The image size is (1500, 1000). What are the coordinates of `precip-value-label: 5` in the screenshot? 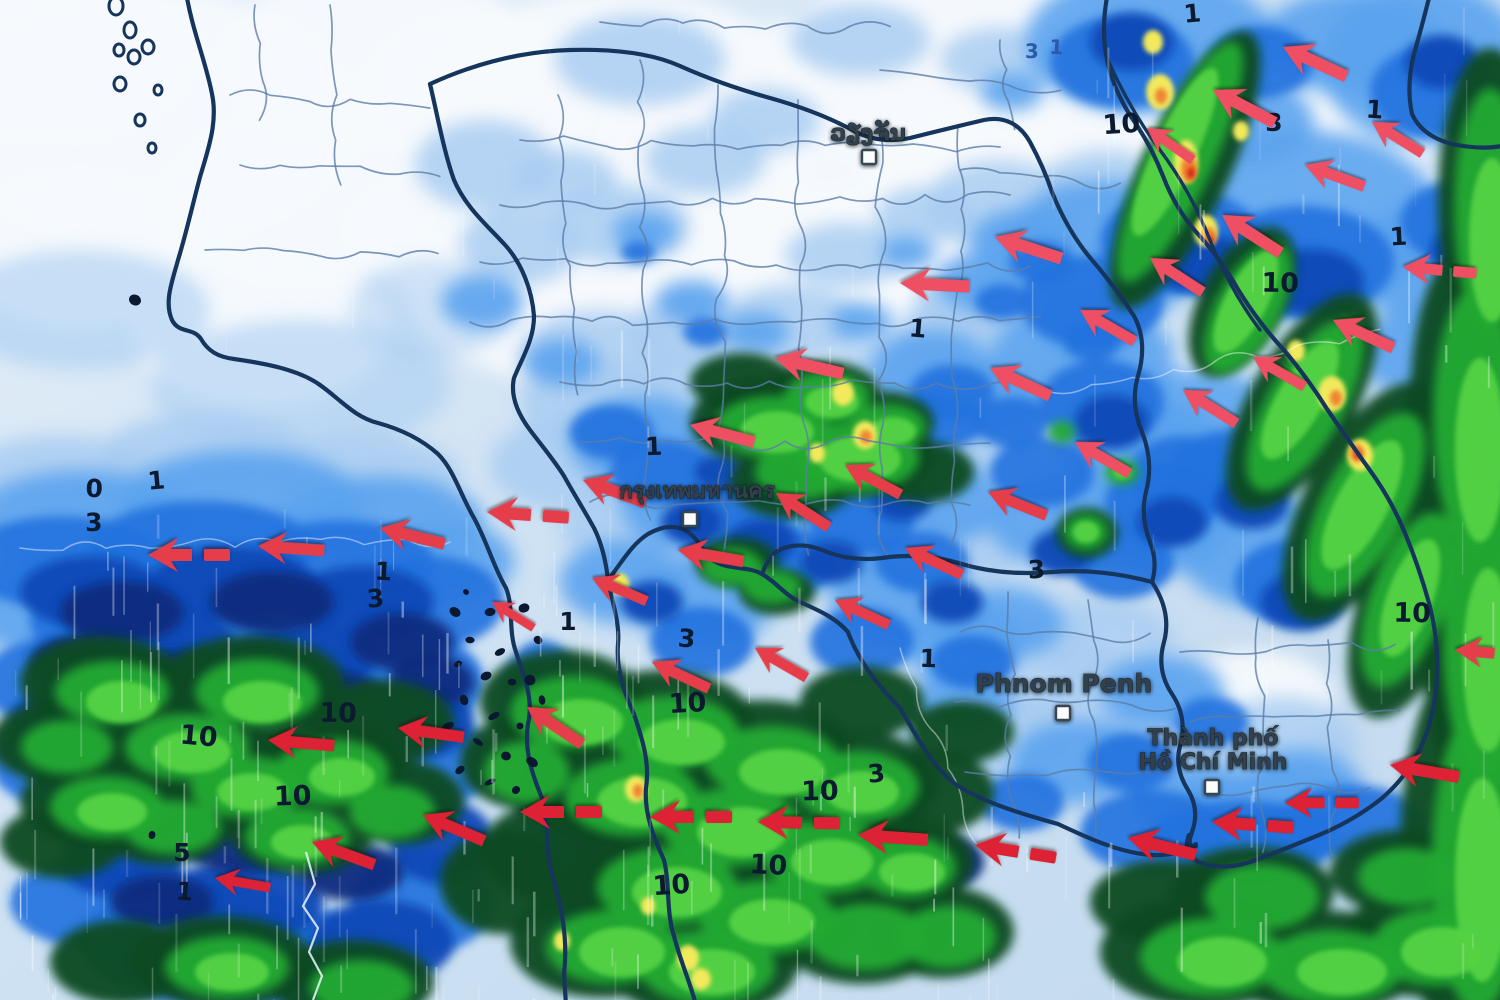 It's located at (181, 852).